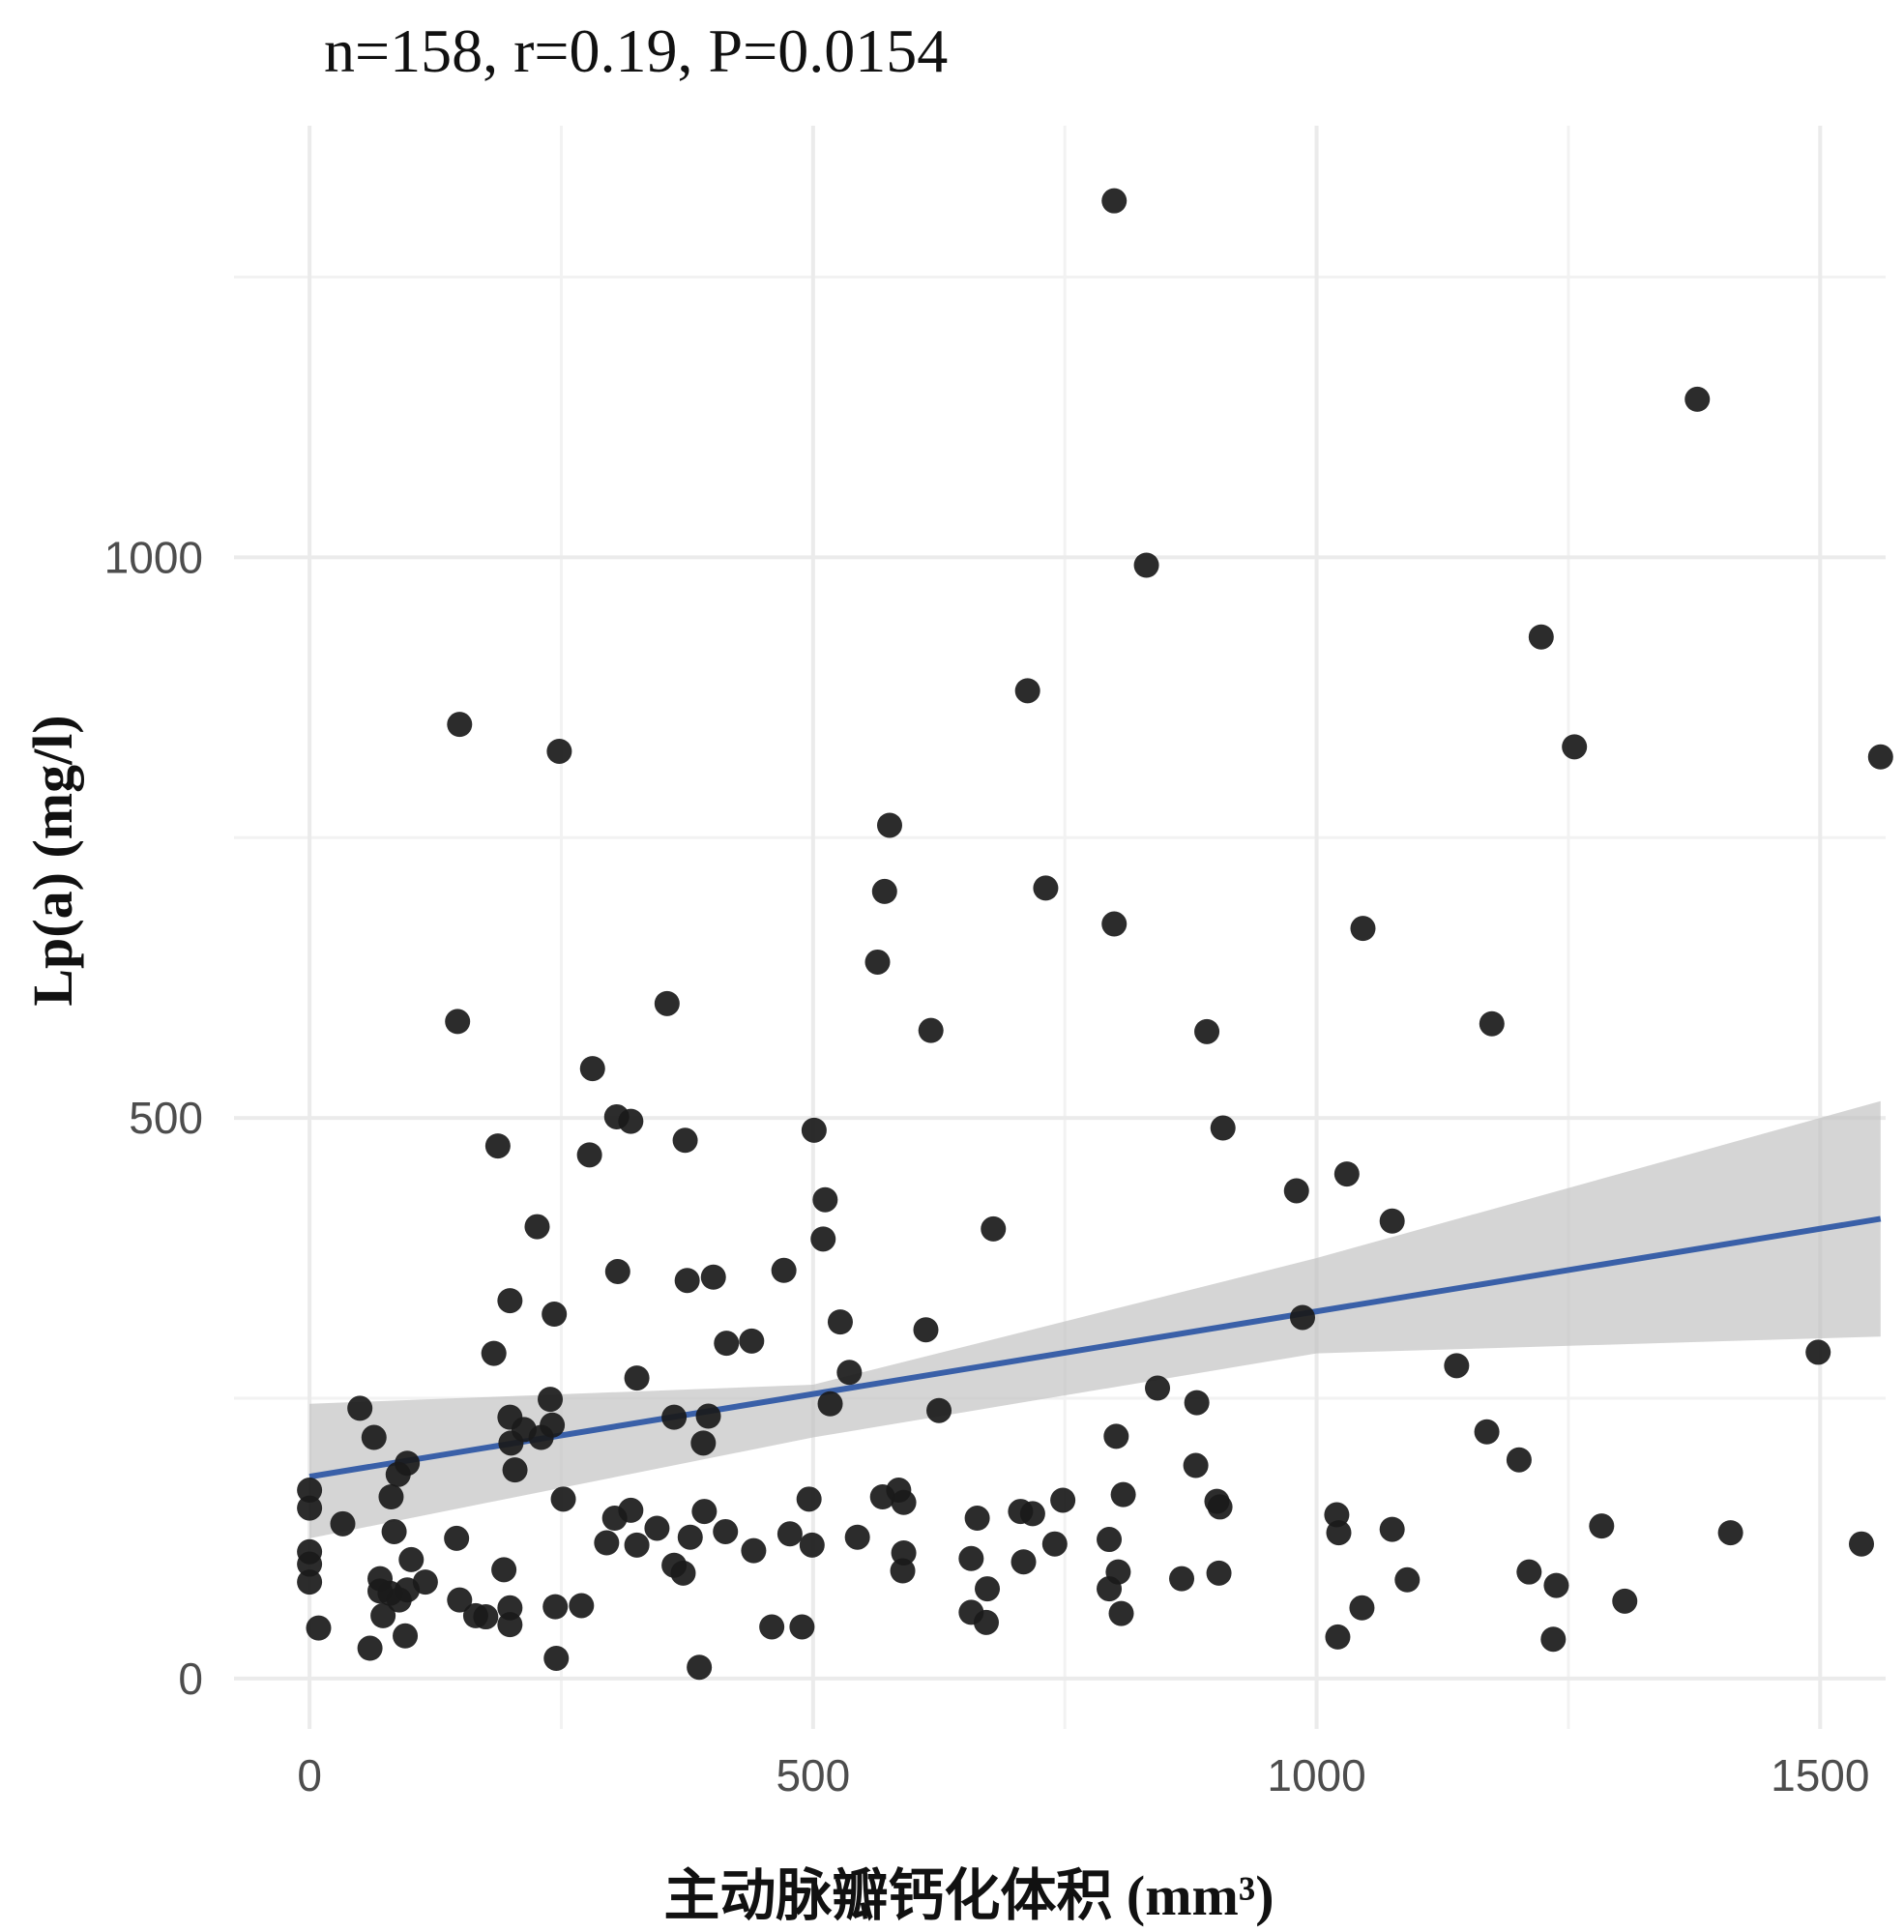 The width and height of the screenshot is (1904, 1932). I want to click on y-tick-label: 0, so click(191, 1679).